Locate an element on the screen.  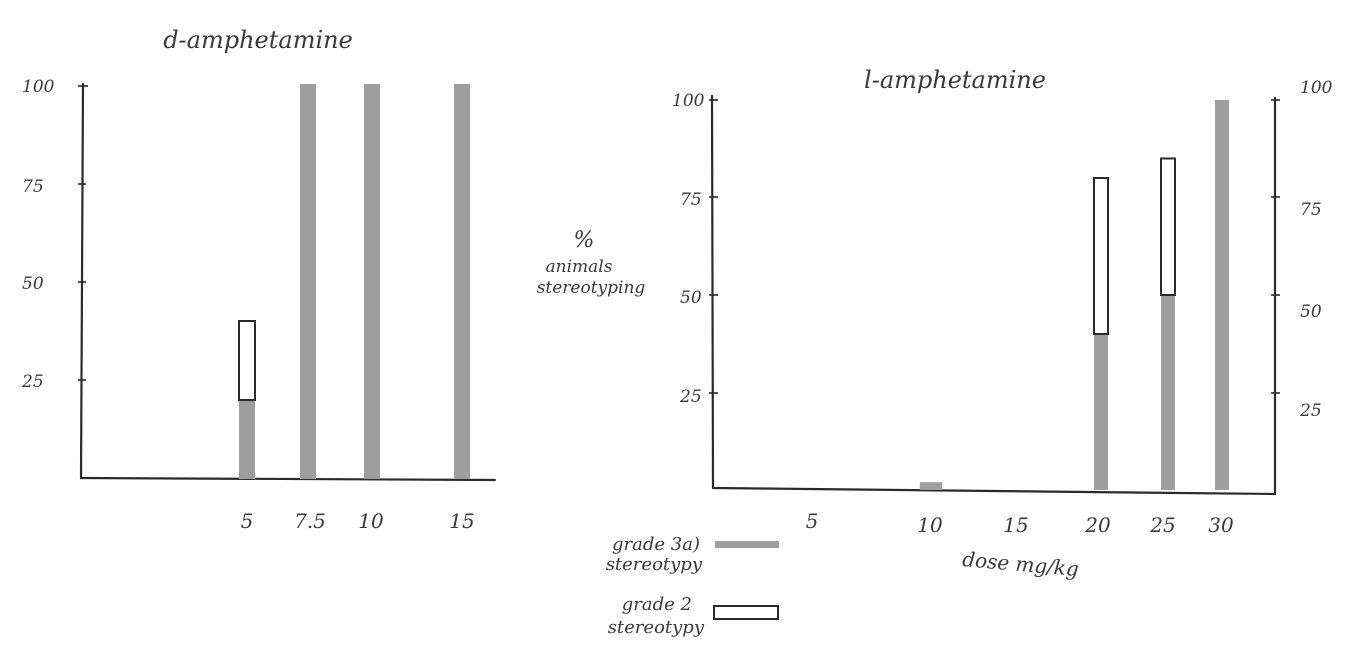
y-tick-labels-right: 100 75 50 25 is located at coordinates (1316, 249).